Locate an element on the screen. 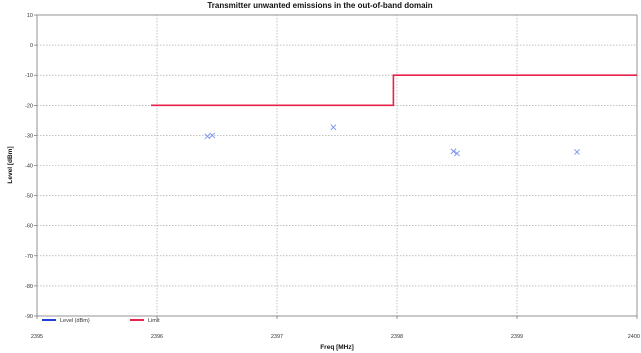  legend-label-limit: Limit is located at coordinates (154, 321).